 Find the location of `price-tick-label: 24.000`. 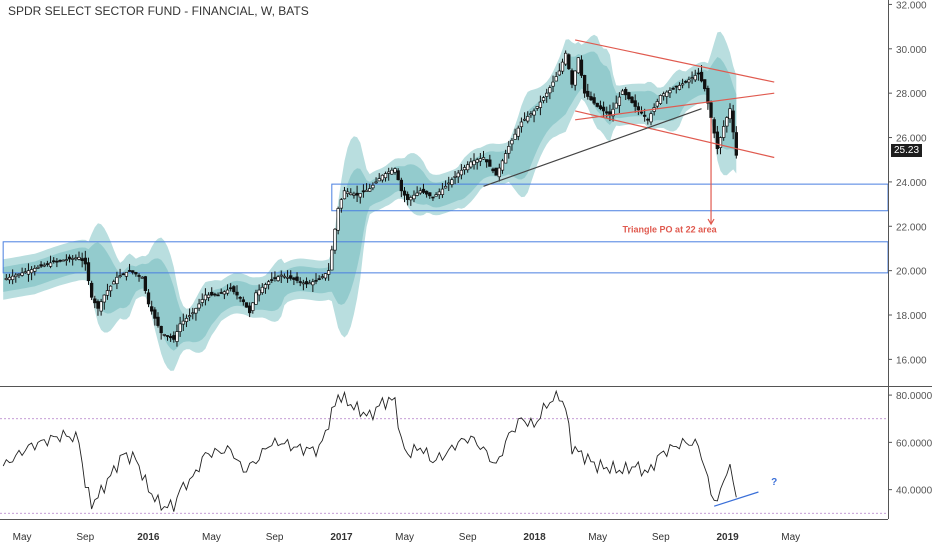

price-tick-label: 24.000 is located at coordinates (911, 183).